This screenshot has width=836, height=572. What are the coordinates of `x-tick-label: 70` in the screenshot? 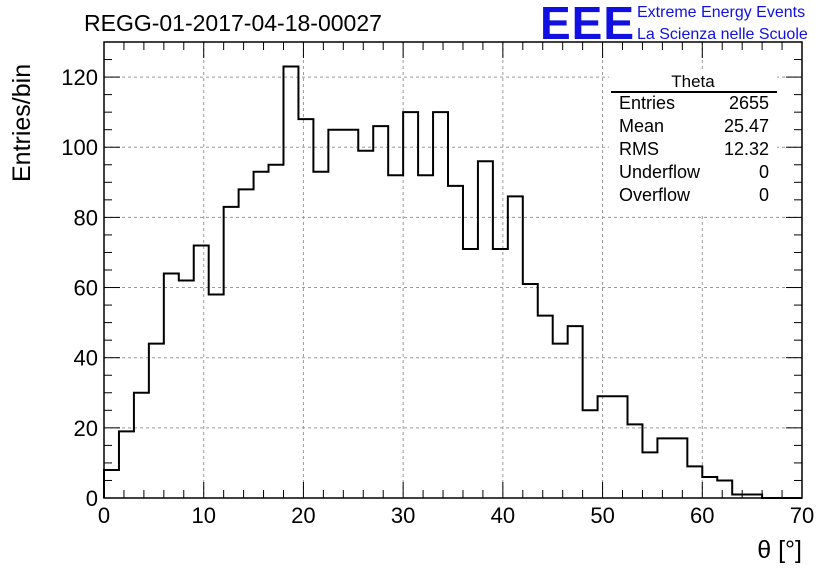 It's located at (802, 515).